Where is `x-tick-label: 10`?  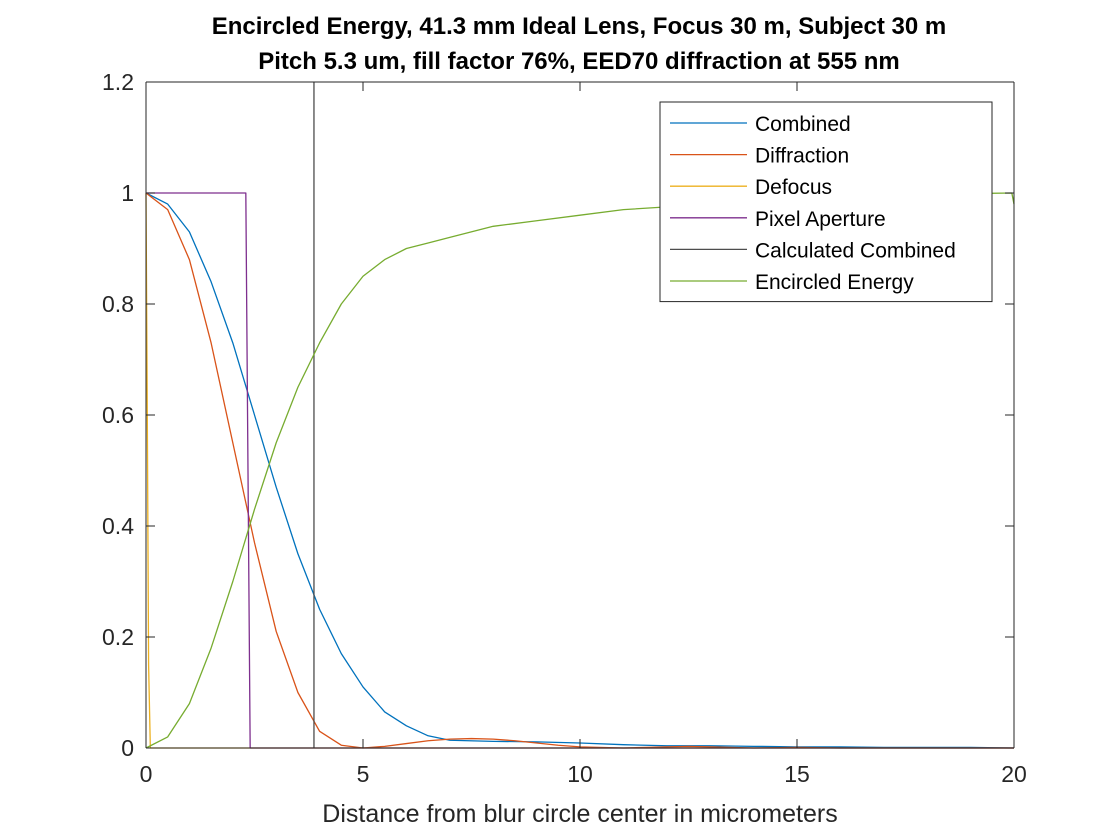 x-tick-label: 10 is located at coordinates (580, 774).